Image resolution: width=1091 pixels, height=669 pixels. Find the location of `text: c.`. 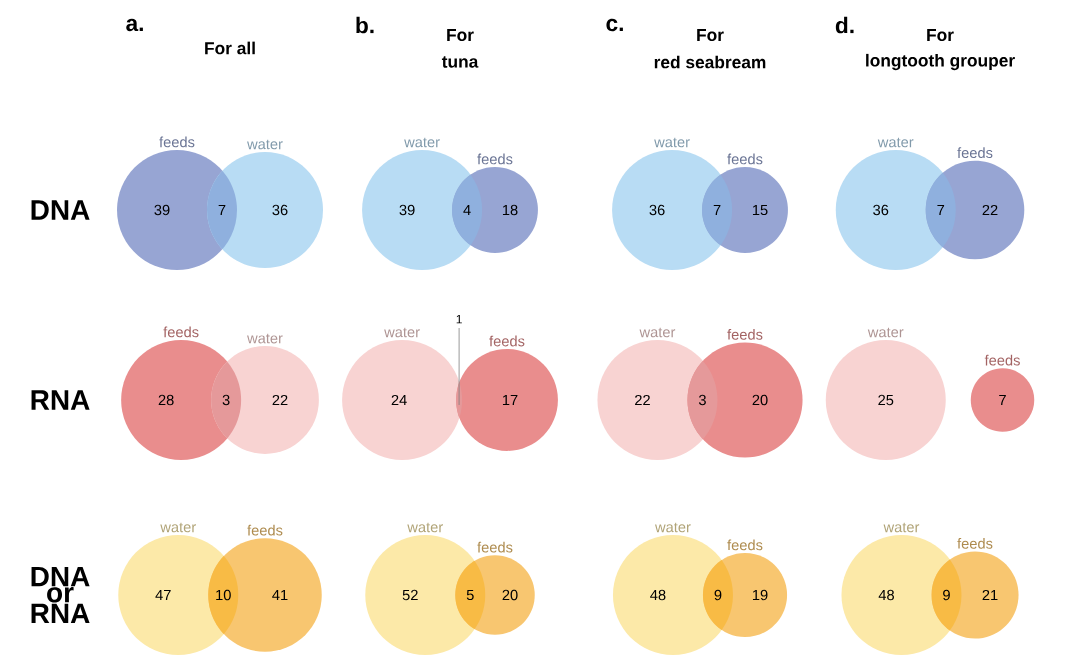

text: c. is located at coordinates (614, 25).